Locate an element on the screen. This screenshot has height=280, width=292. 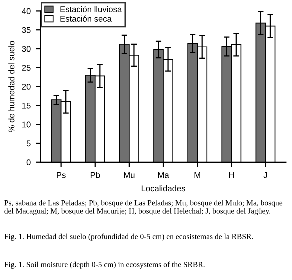
x-tick-label: J is located at coordinates (266, 175).